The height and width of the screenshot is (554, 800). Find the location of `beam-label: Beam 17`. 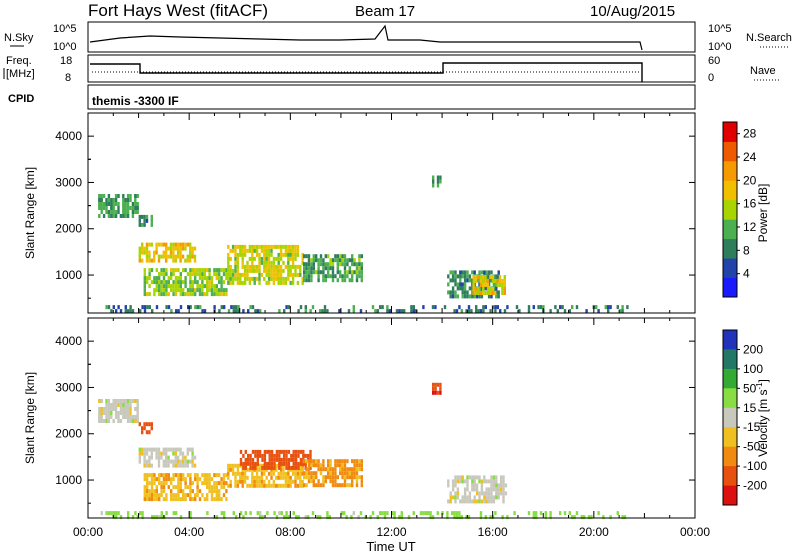

beam-label: Beam 17 is located at coordinates (385, 11).